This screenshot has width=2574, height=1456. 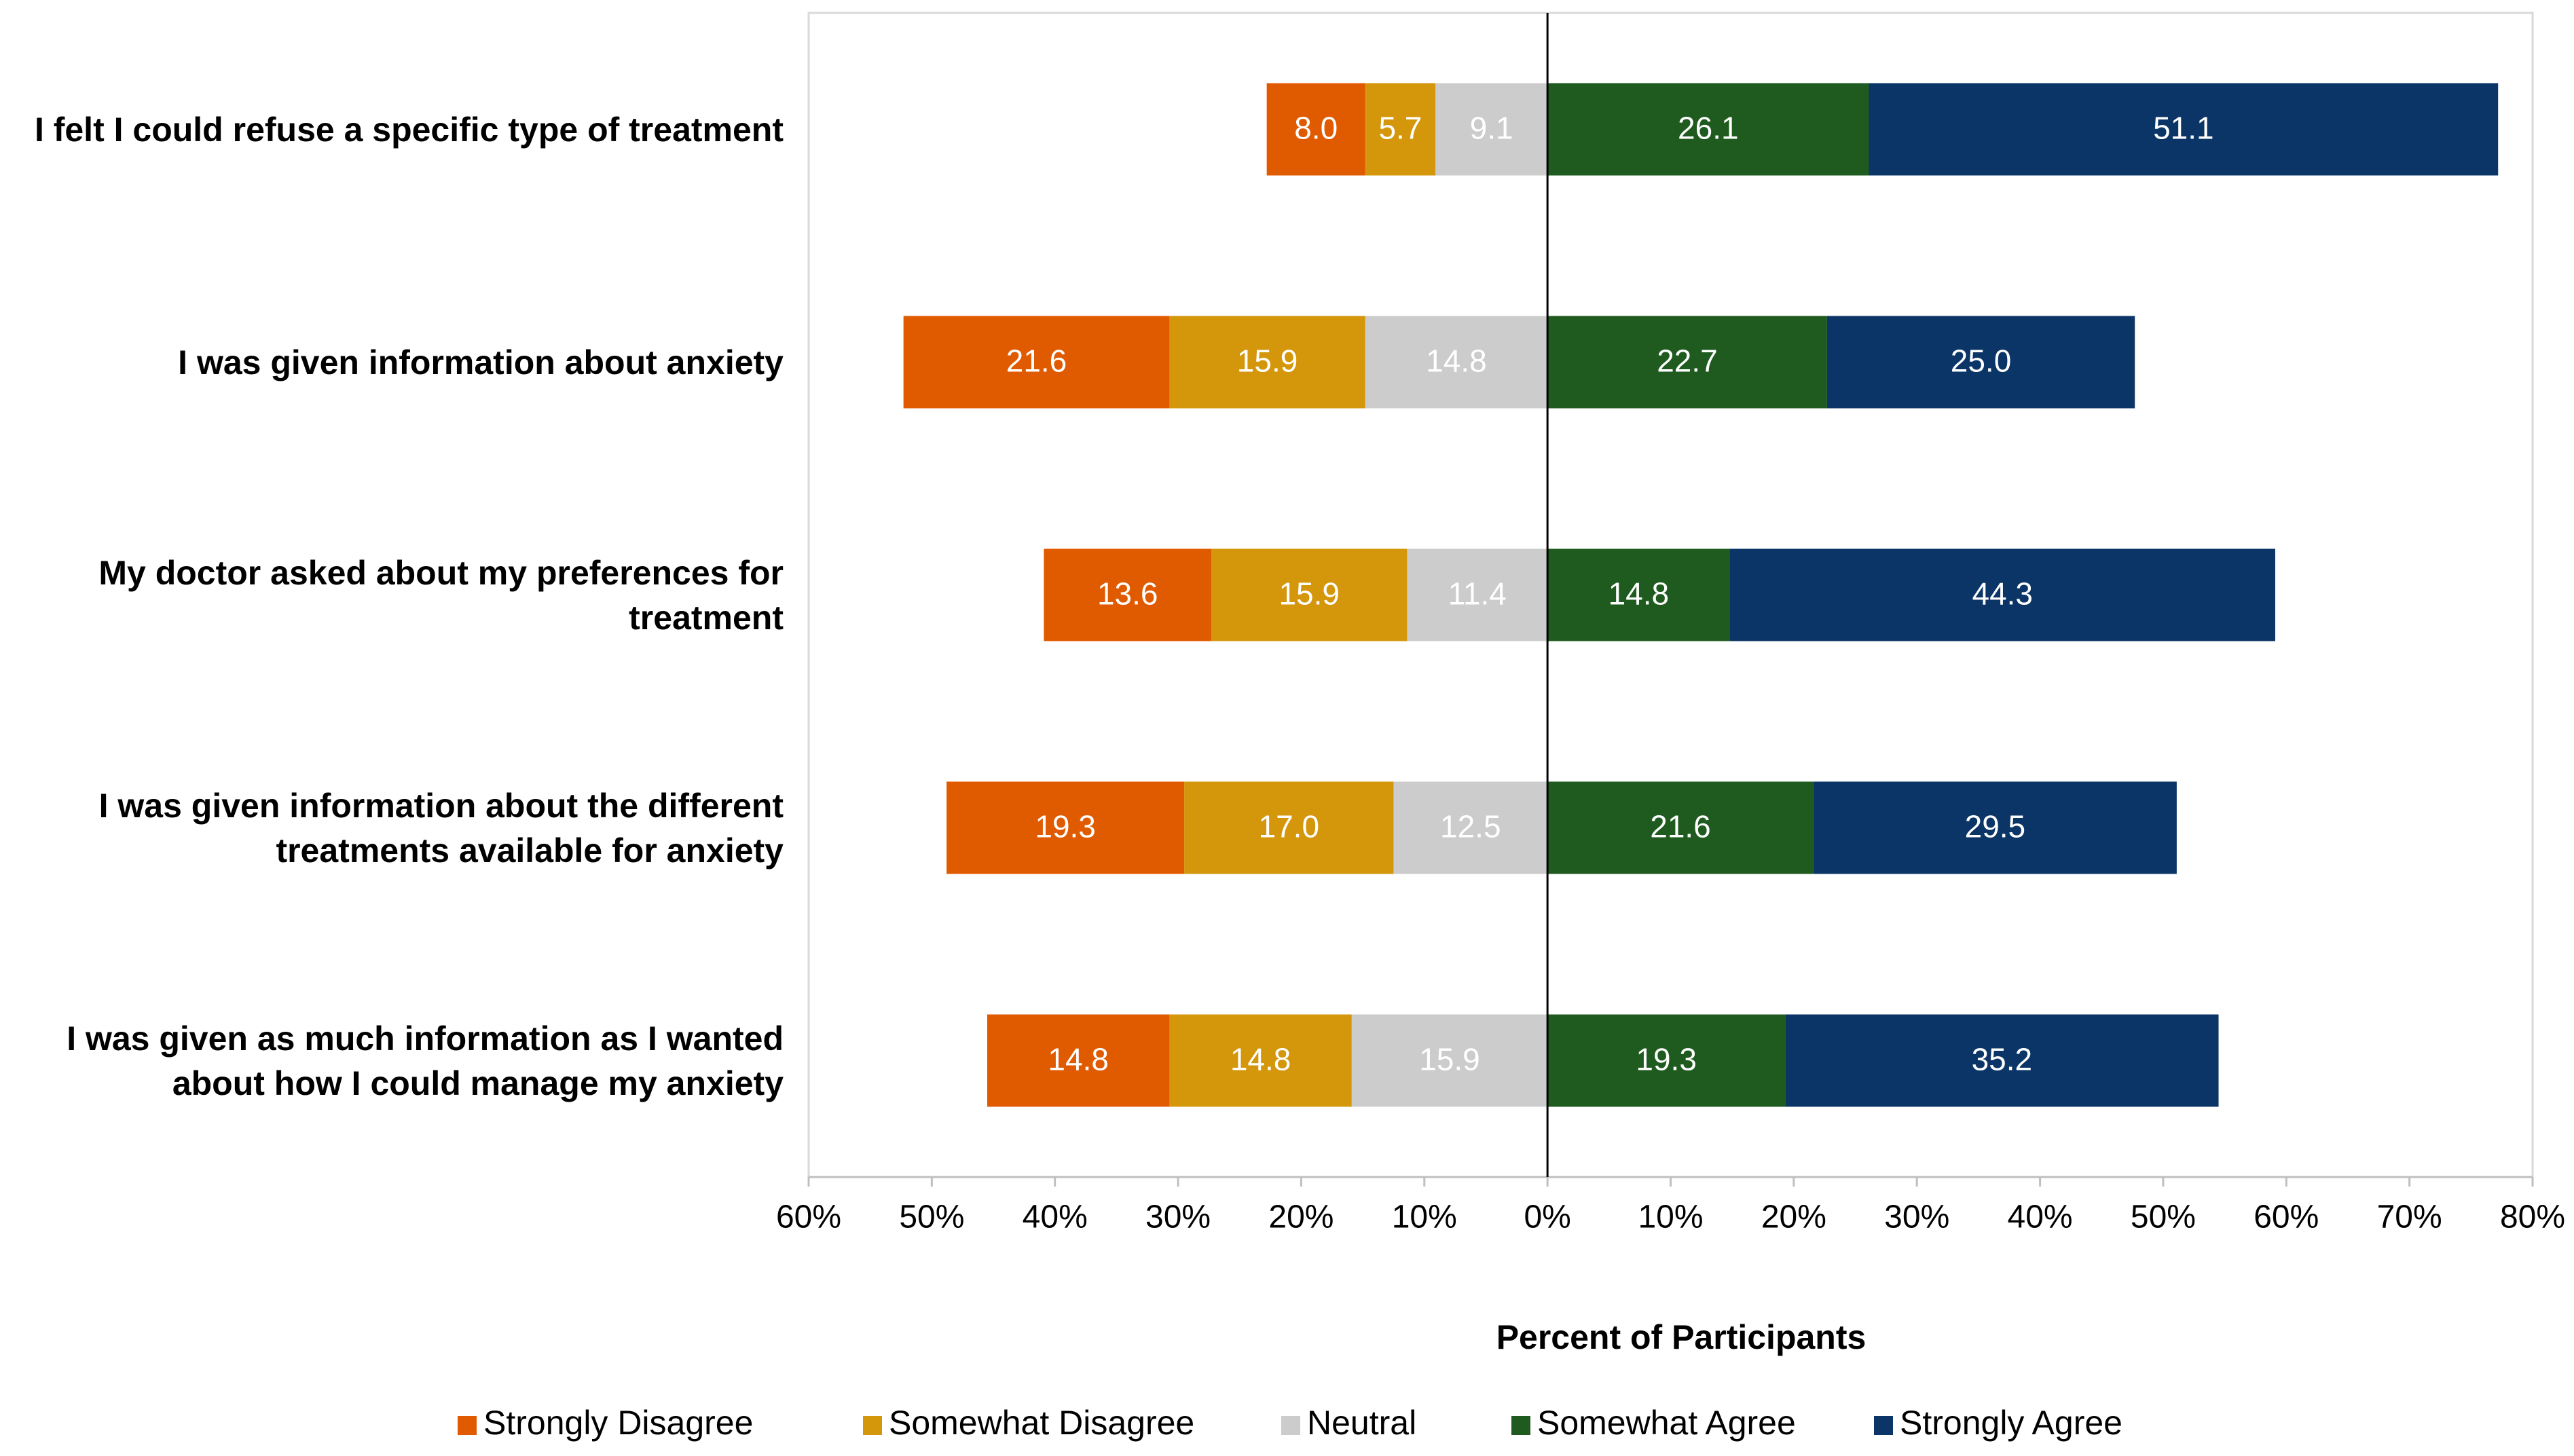 I want to click on data-label: 44.3, so click(x=2002, y=594).